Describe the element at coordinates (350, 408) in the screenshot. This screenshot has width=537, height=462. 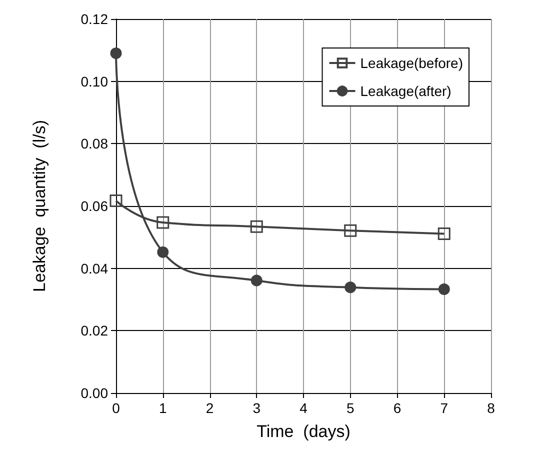
I see `x-tick-label: 5` at that location.